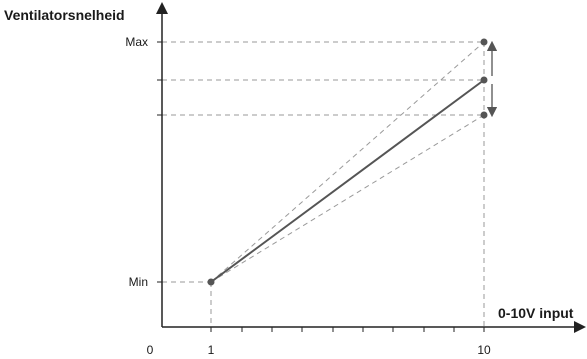  Describe the element at coordinates (484, 42) in the screenshot. I see `point-max` at that location.